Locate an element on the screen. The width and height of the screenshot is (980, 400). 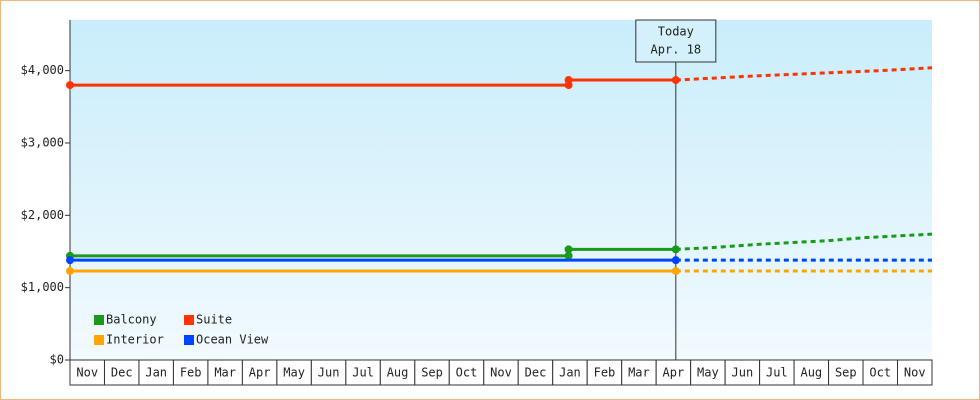
y-tick-label: $3,000 is located at coordinates (42, 142).